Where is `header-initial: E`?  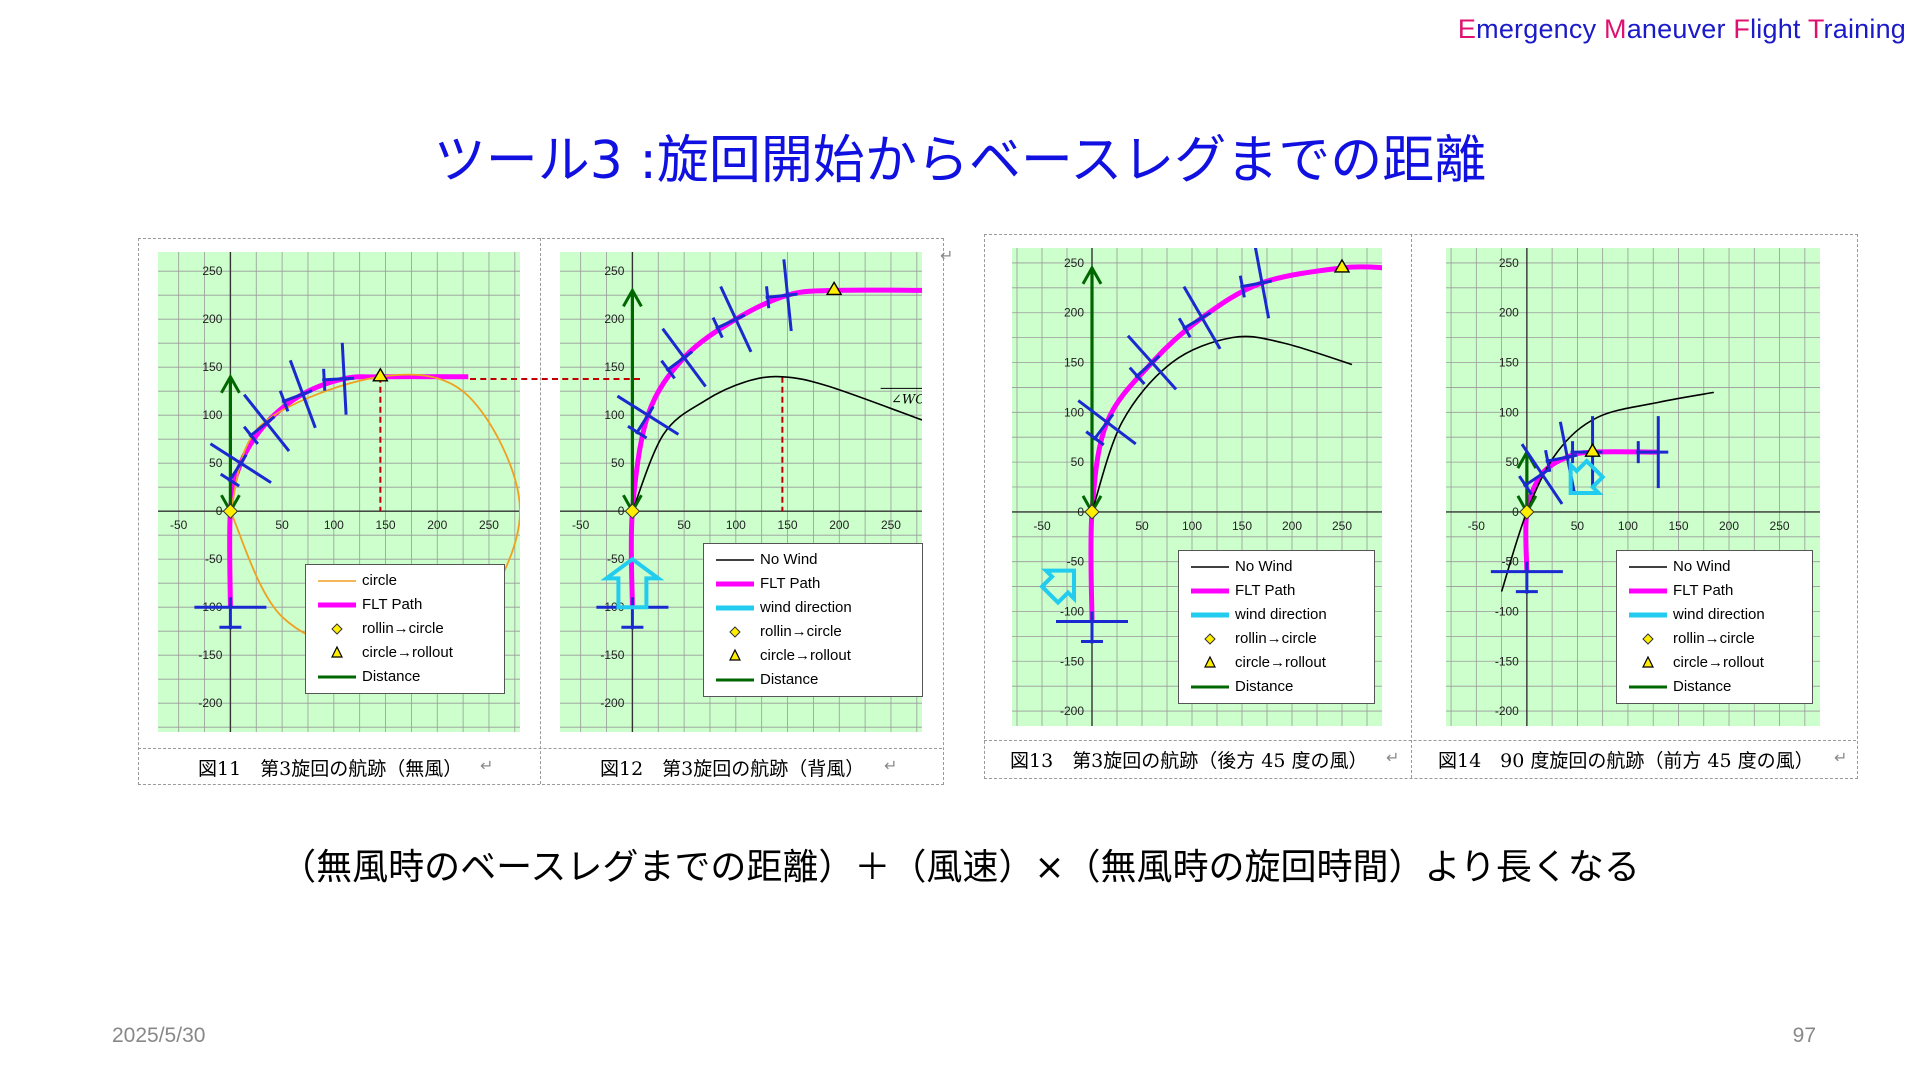 header-initial: E is located at coordinates (1467, 29).